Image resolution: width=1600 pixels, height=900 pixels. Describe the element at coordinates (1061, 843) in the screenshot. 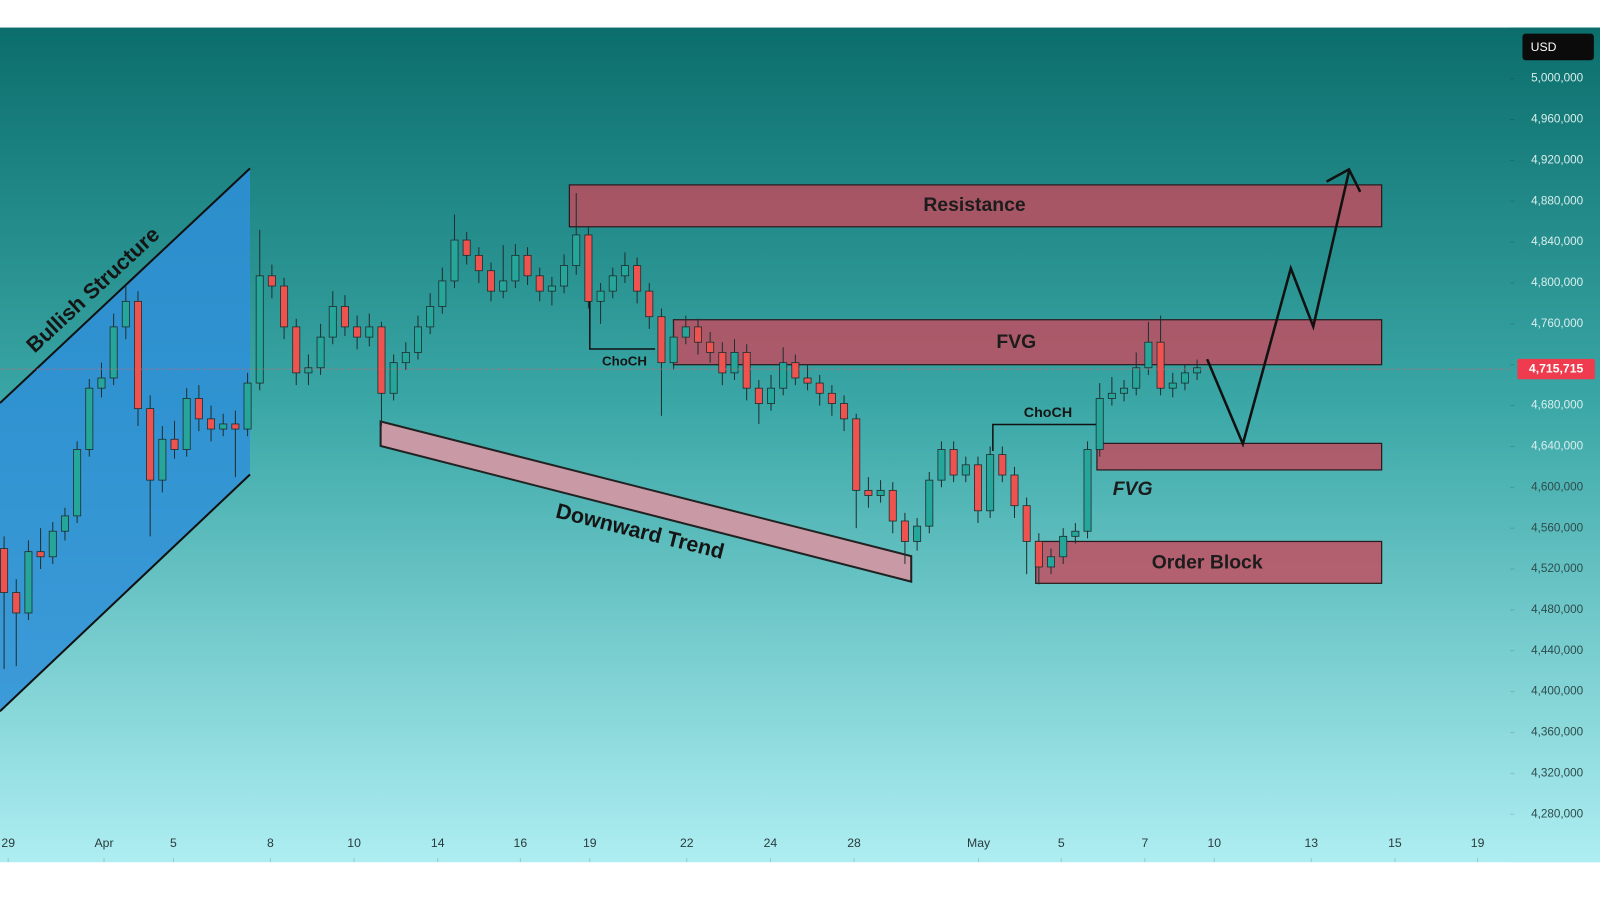

I see `x-tick-label: 5` at that location.